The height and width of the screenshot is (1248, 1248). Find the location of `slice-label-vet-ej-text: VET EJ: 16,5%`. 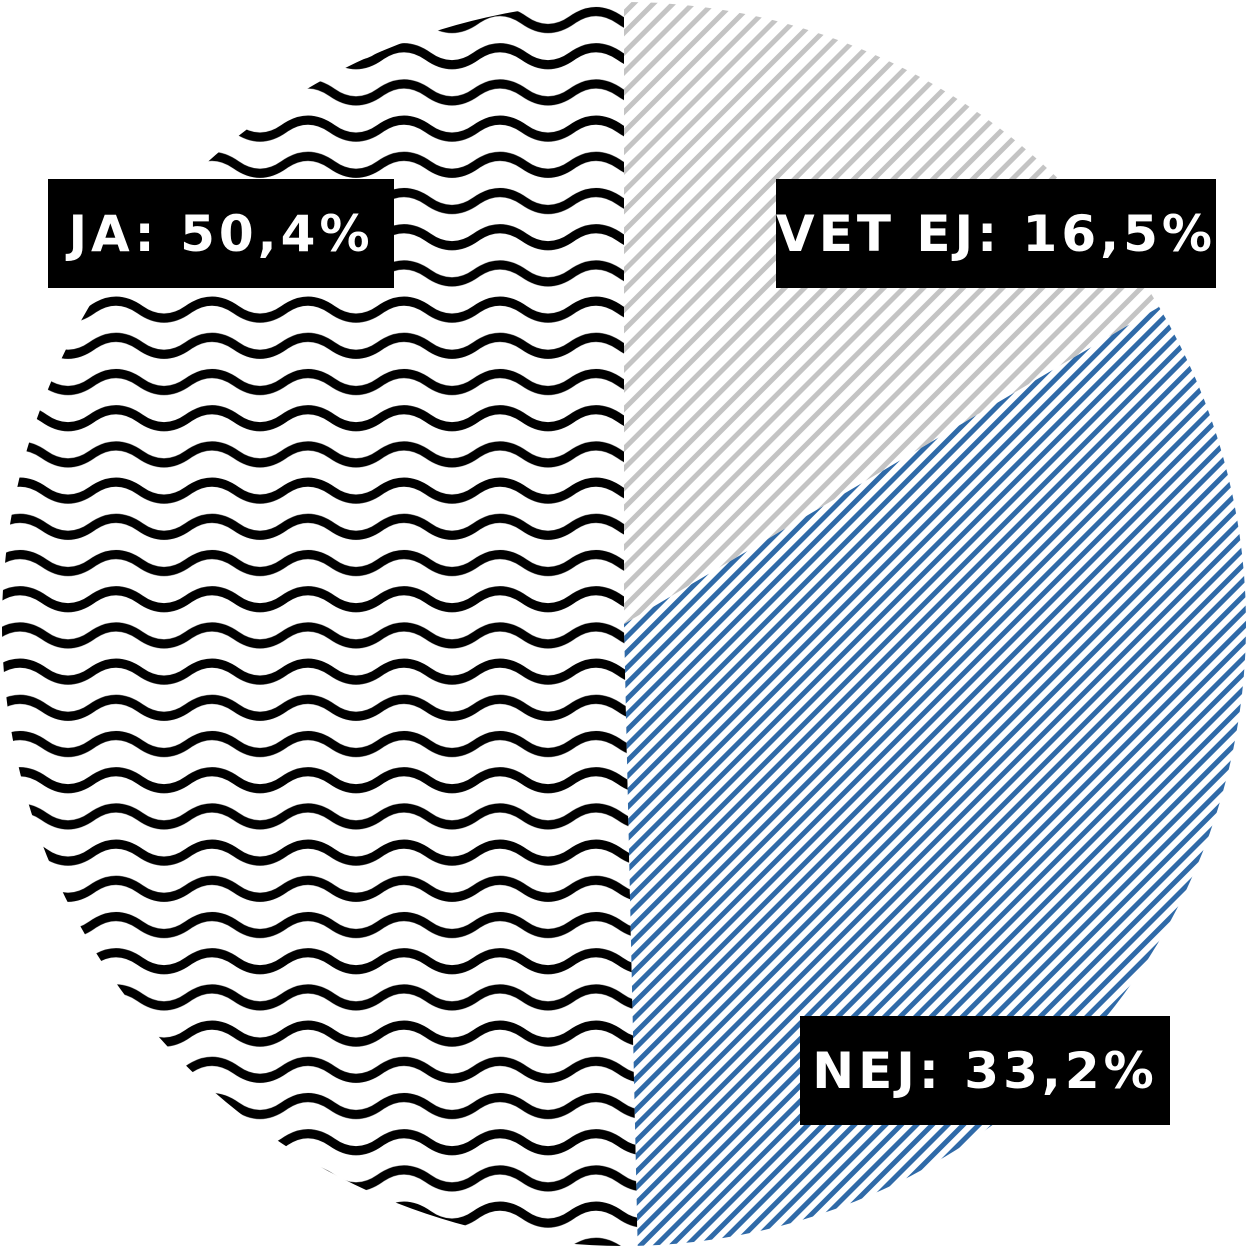

slice-label-vet-ej-text: VET EJ: 16,5% is located at coordinates (996, 234).